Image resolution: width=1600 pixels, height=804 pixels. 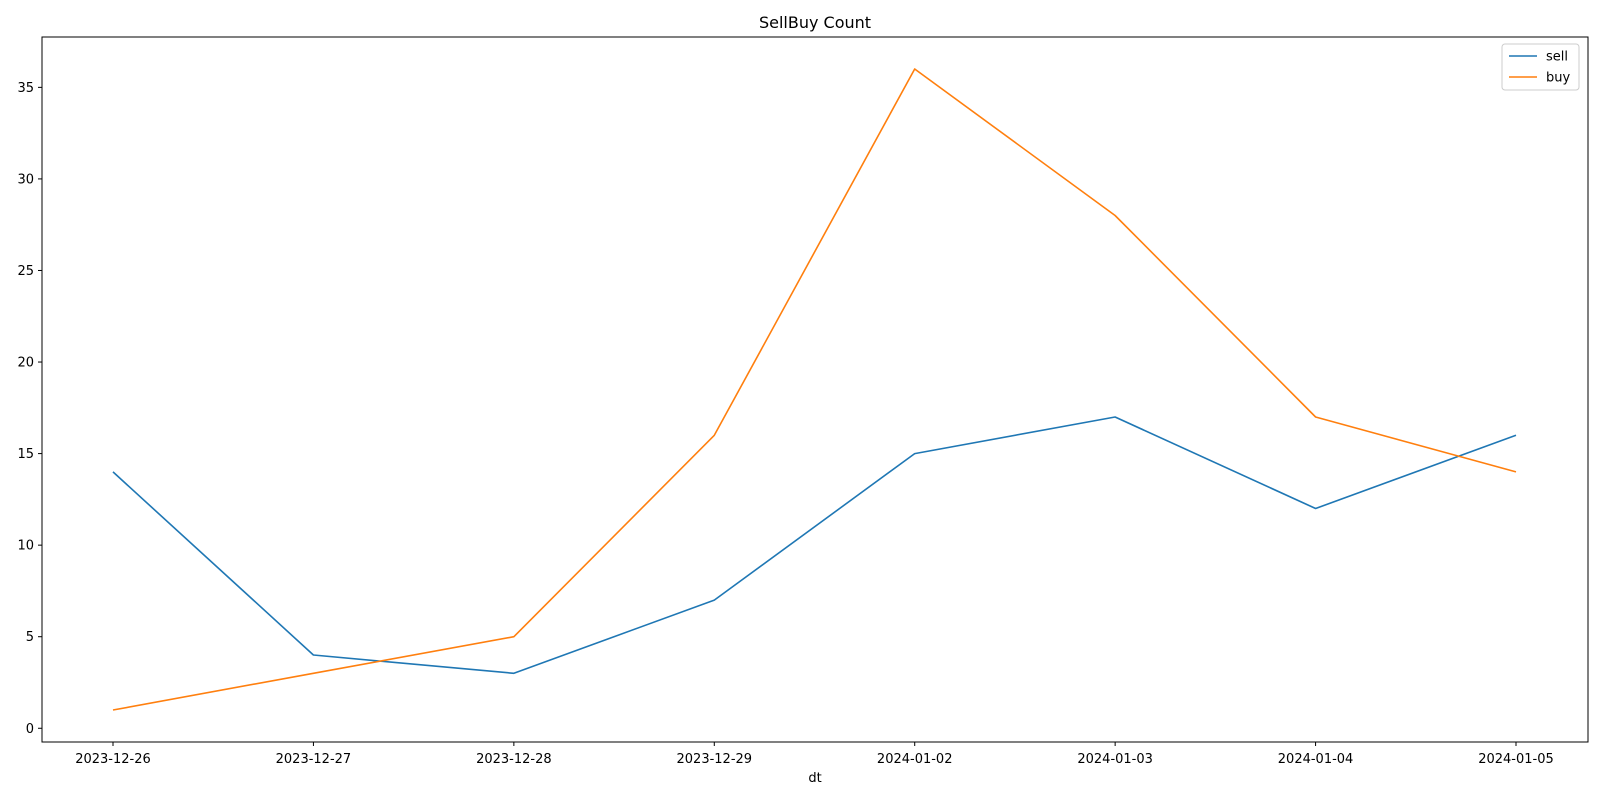 What do you see at coordinates (814, 778) in the screenshot?
I see `x-axis-label: dt` at bounding box center [814, 778].